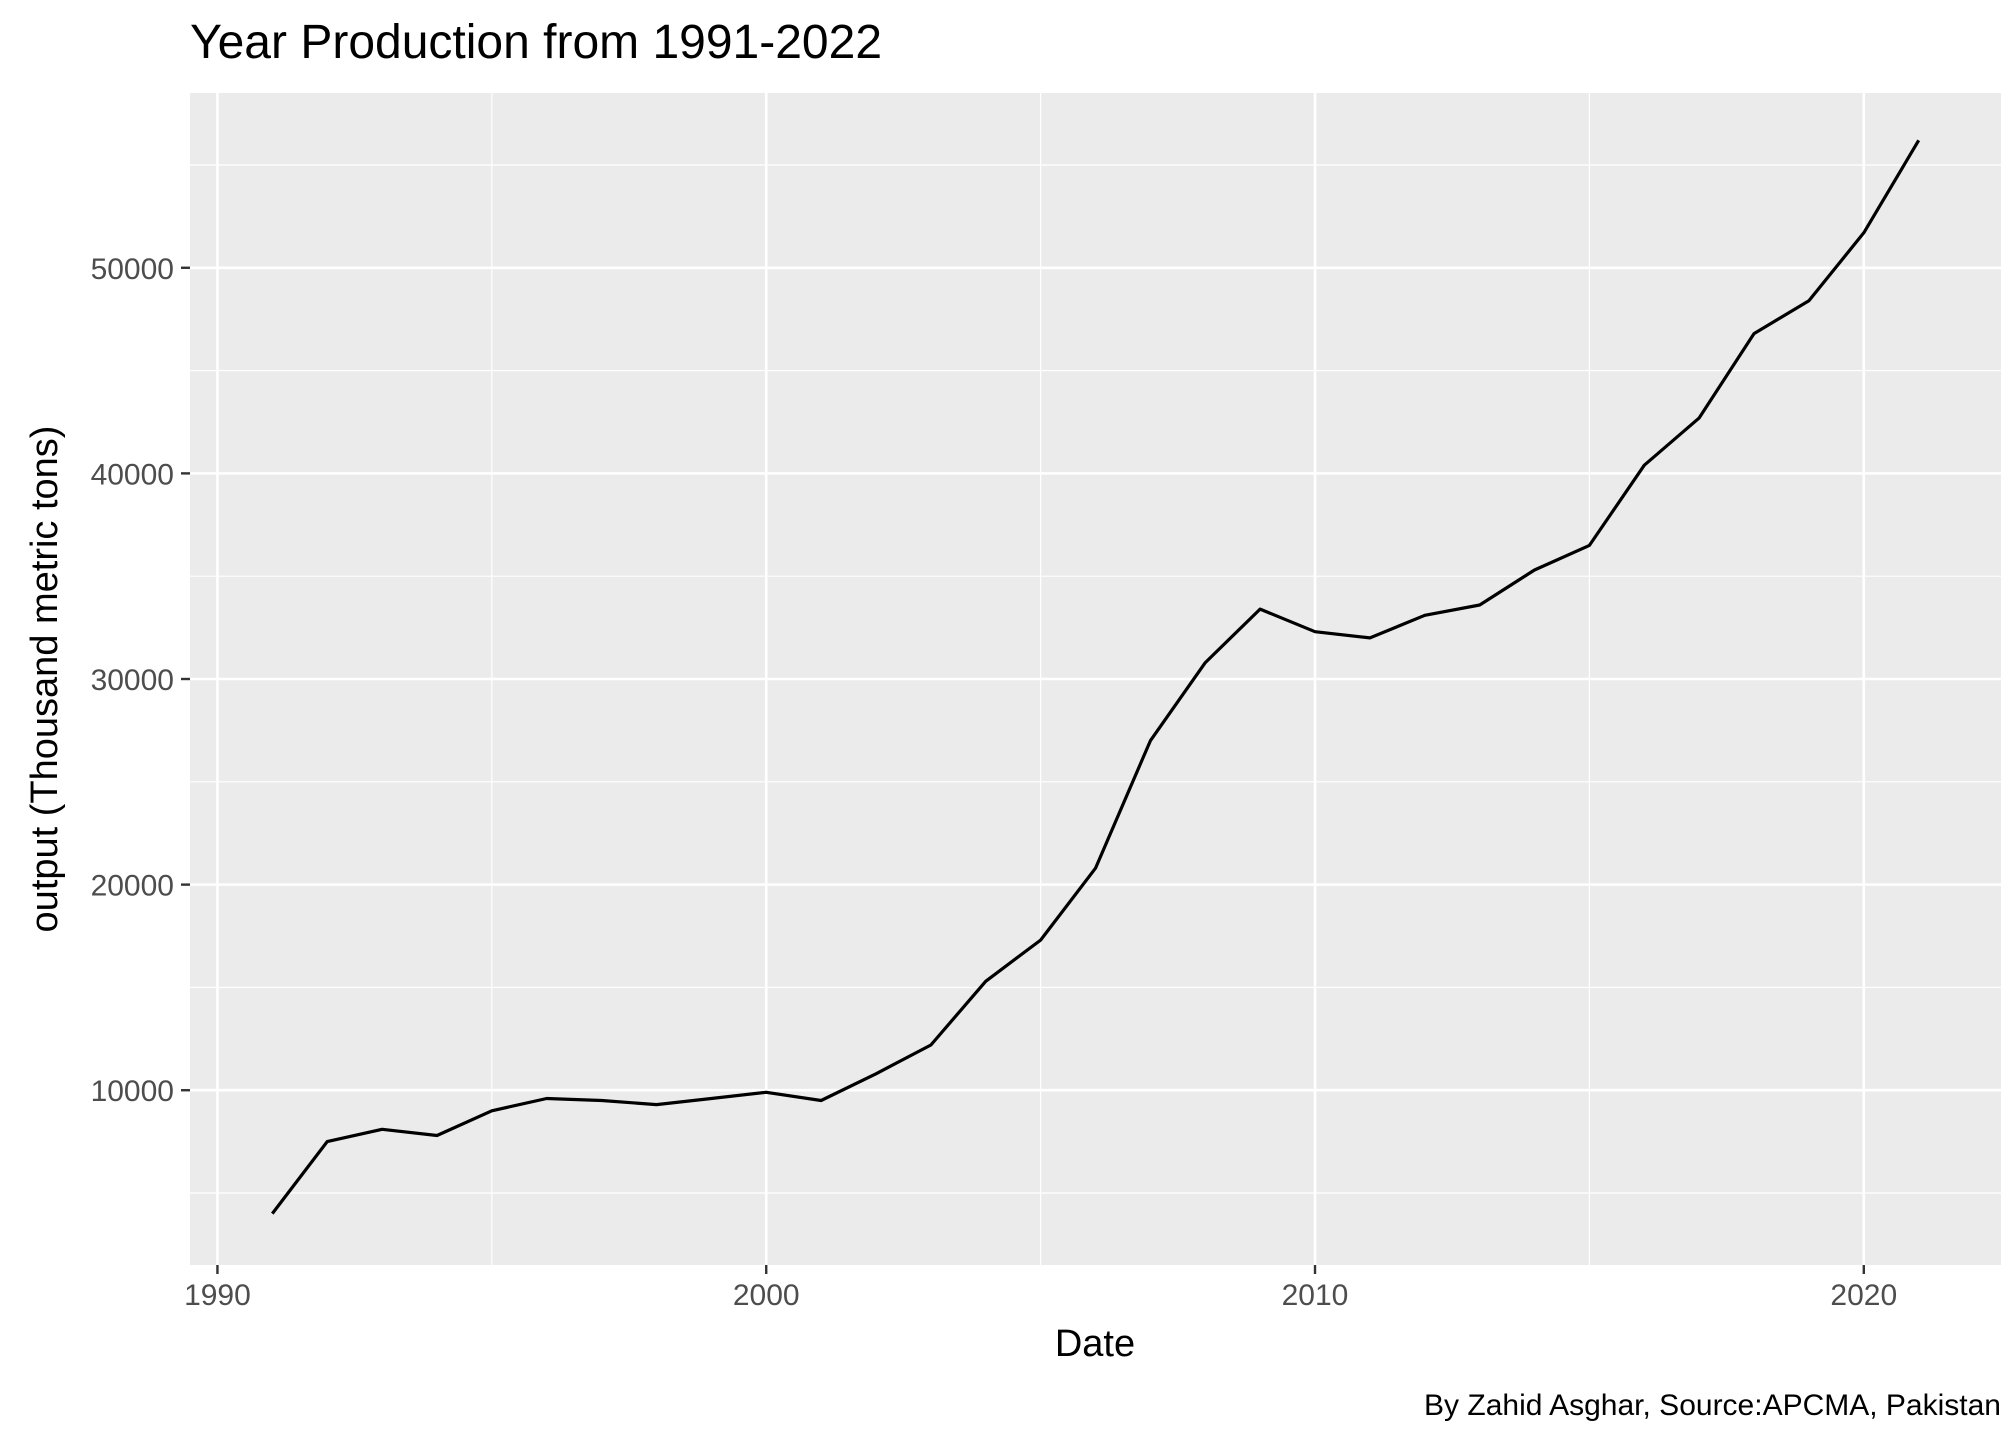 This screenshot has height=1440, width=2016. I want to click on caption: By Zahid Asghar, Source:APCMA, Pakistan, so click(1712, 1405).